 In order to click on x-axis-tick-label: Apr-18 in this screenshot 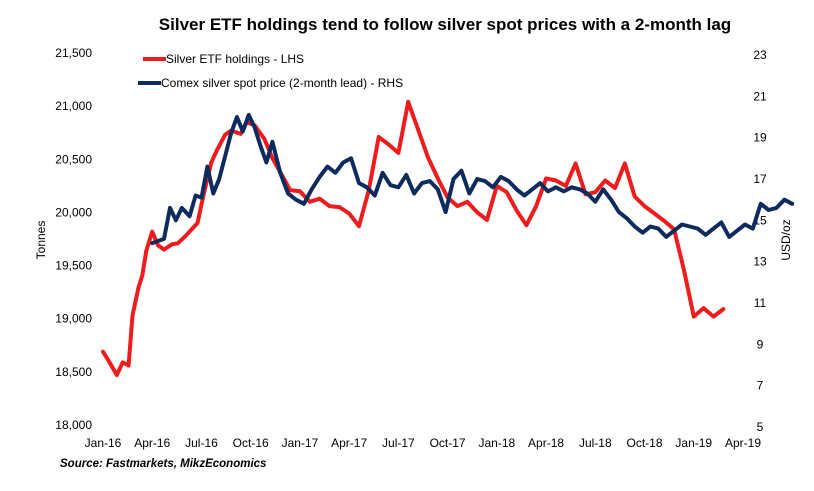, I will do `click(546, 443)`.